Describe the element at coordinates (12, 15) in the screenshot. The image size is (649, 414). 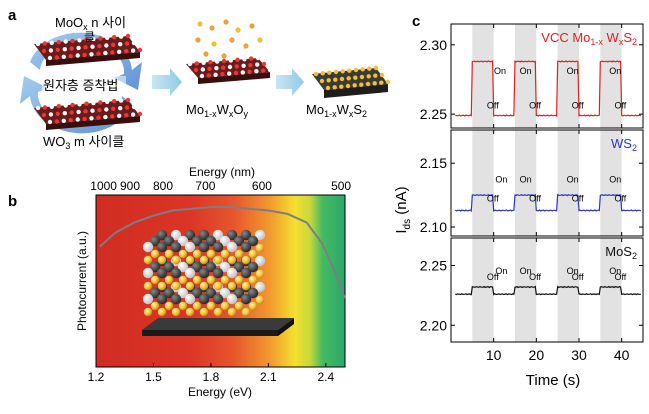
I see `panel-letter-a: a` at that location.